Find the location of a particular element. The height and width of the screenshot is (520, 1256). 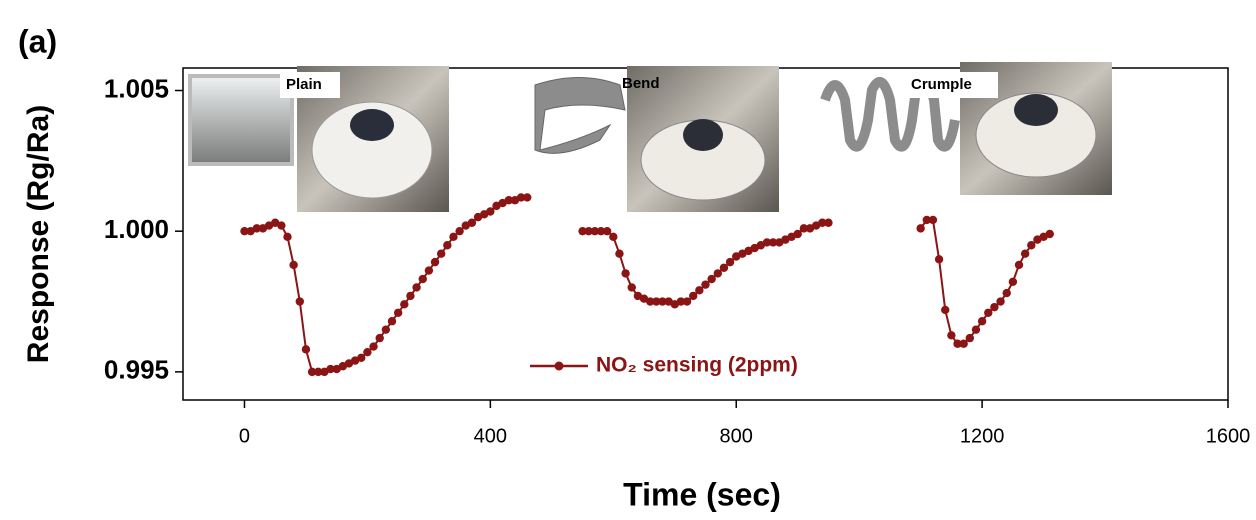

inset-plain is located at coordinates (318, 139).